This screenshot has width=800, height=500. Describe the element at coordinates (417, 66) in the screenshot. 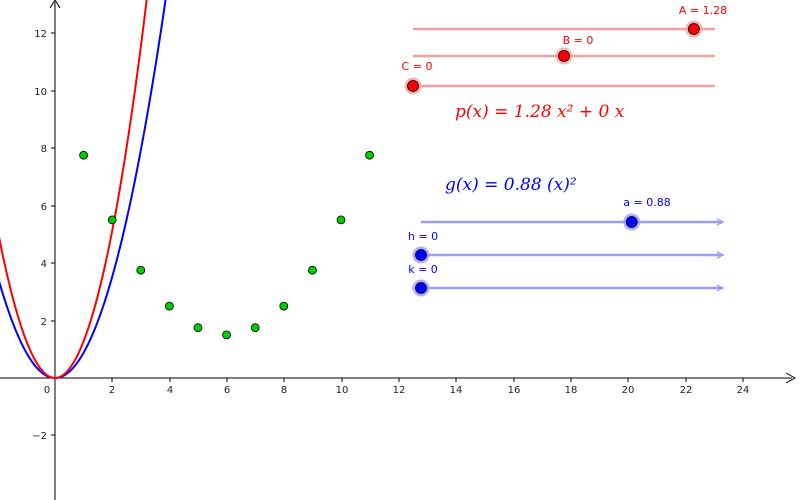

I see `slider-C-label: C = 0` at that location.